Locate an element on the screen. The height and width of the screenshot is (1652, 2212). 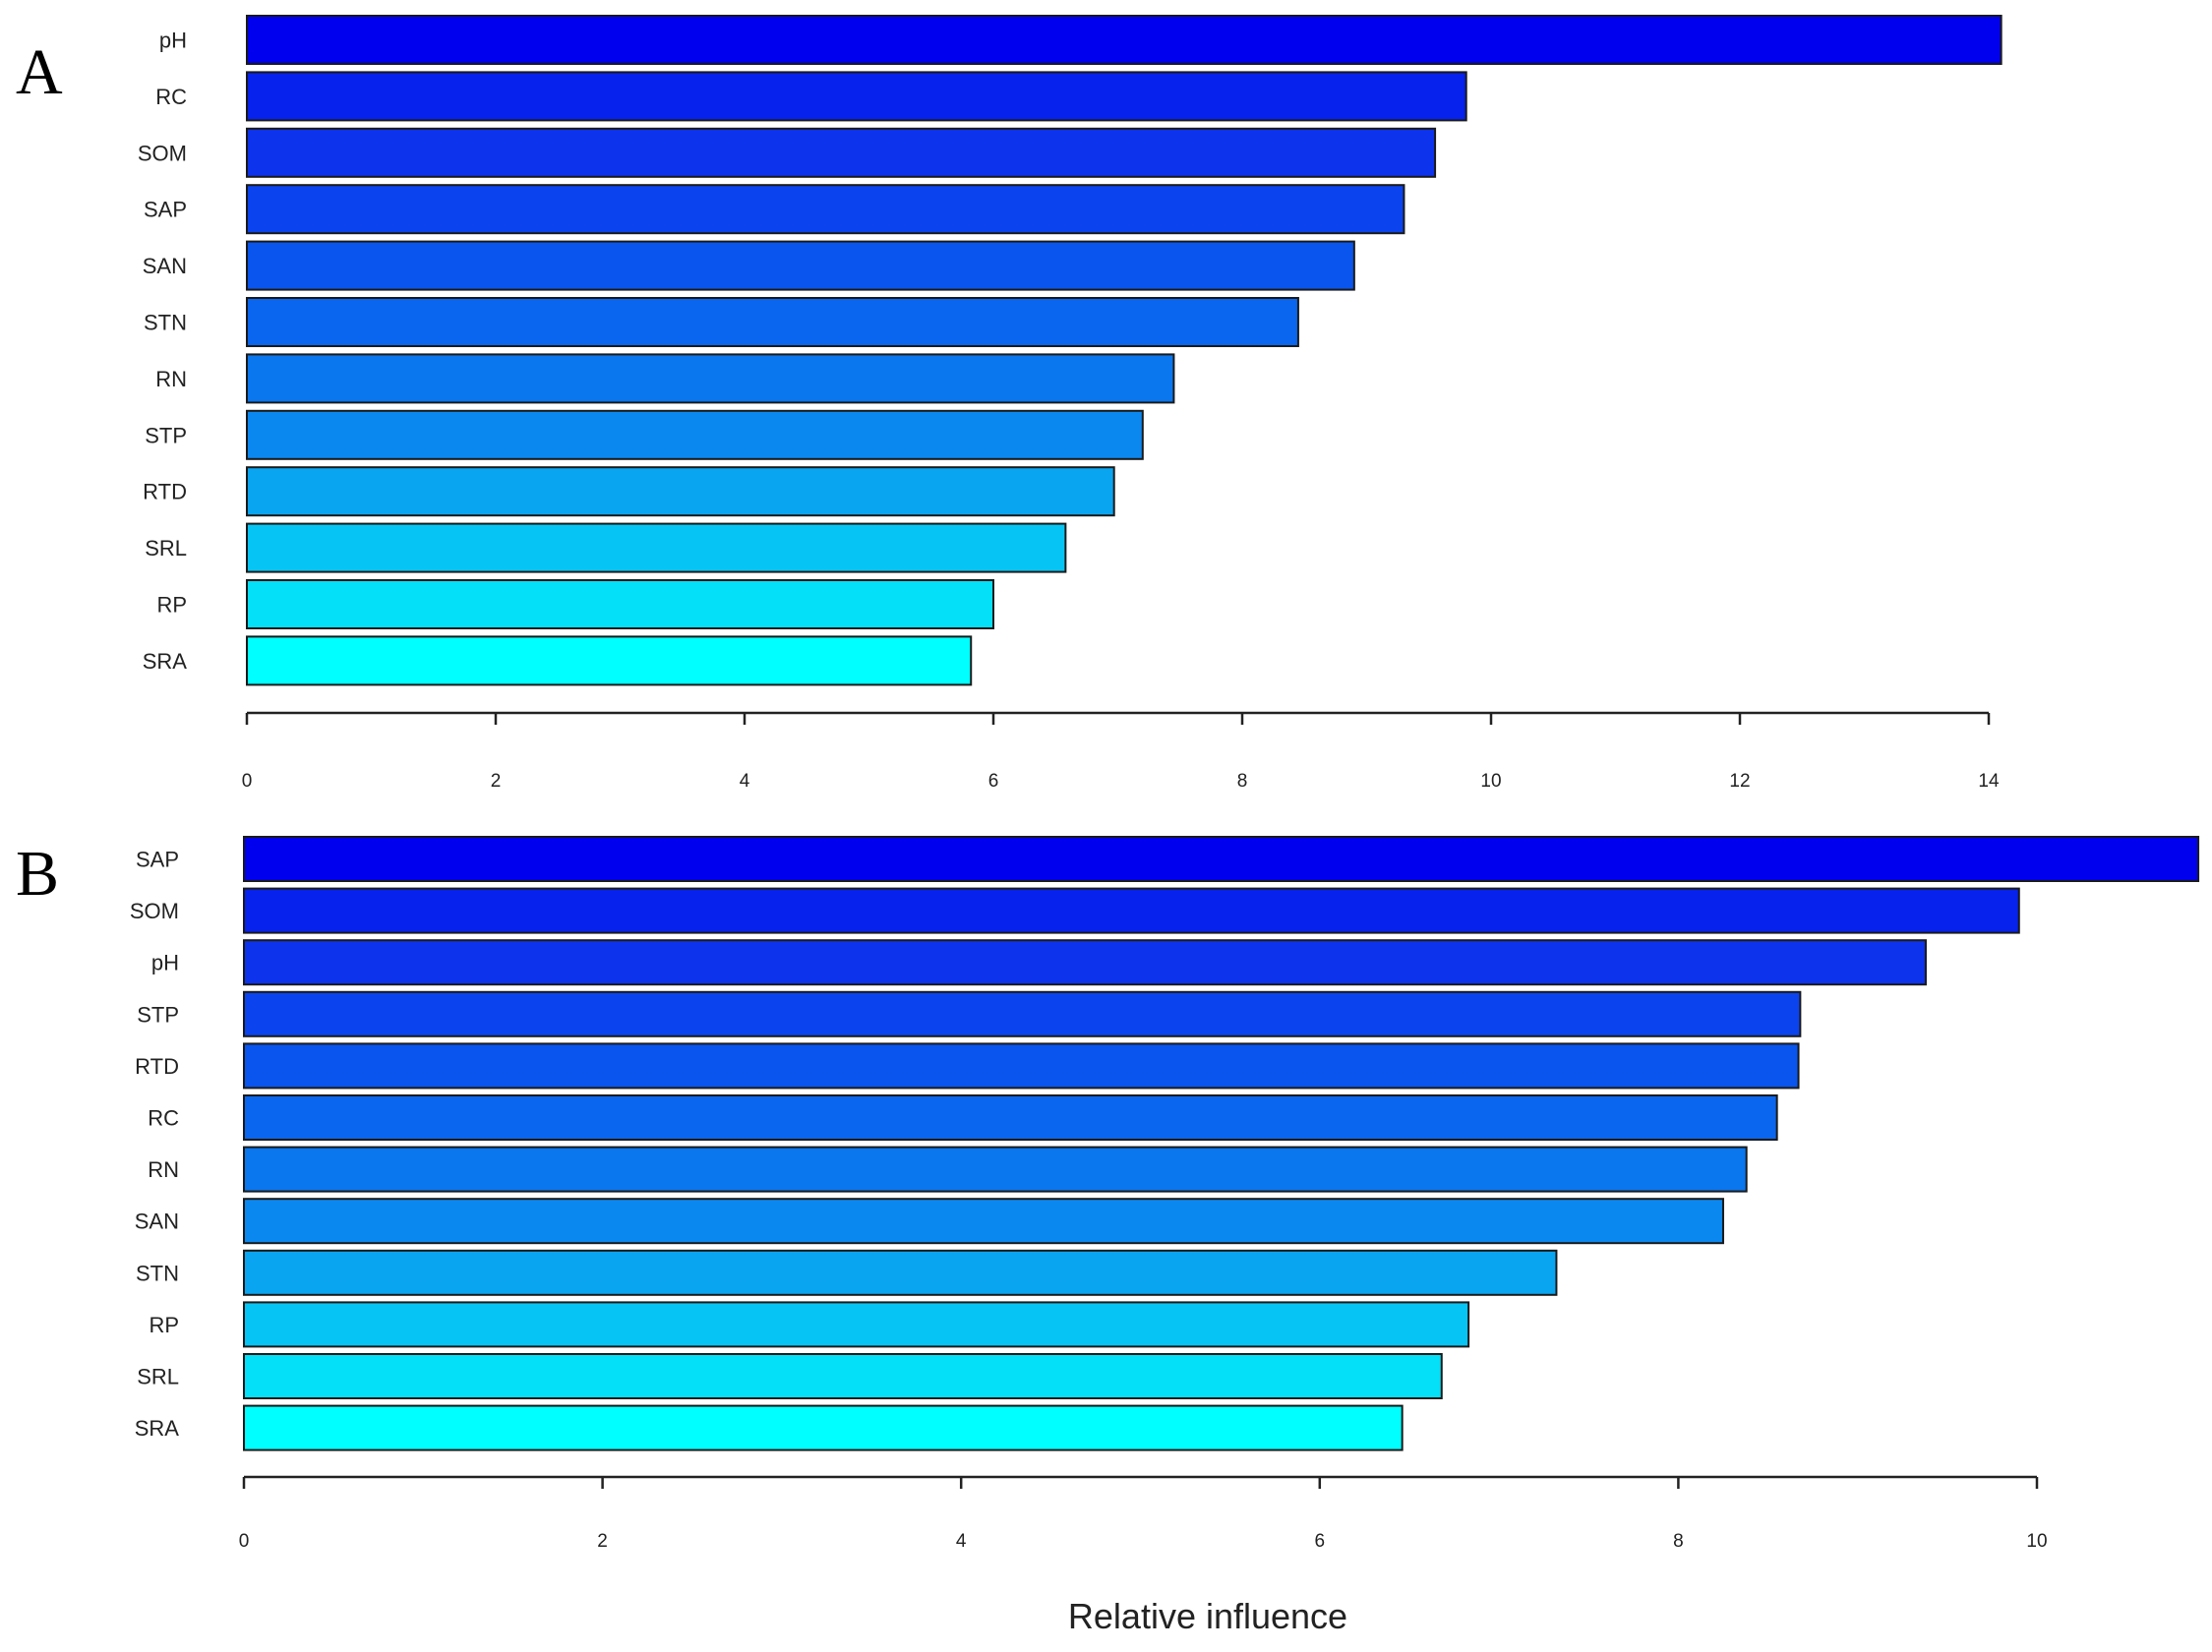
panel-b-bar-stn is located at coordinates (900, 1272).